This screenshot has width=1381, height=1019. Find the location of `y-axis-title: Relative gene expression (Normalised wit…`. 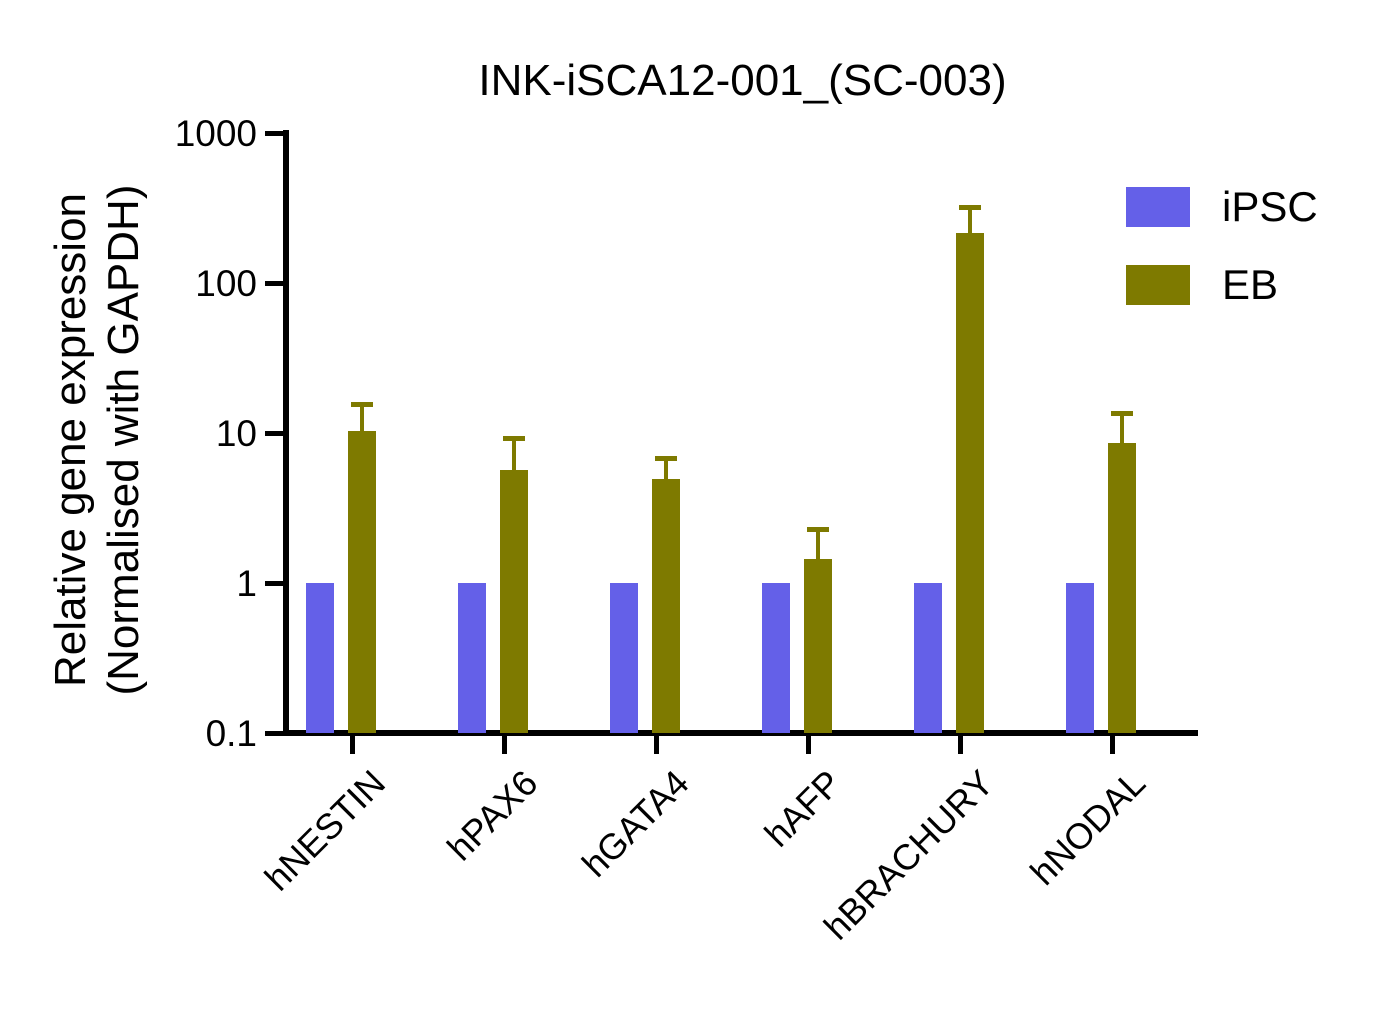

y-axis-title: Relative gene expression (Normalised wit… is located at coordinates (97, 440).